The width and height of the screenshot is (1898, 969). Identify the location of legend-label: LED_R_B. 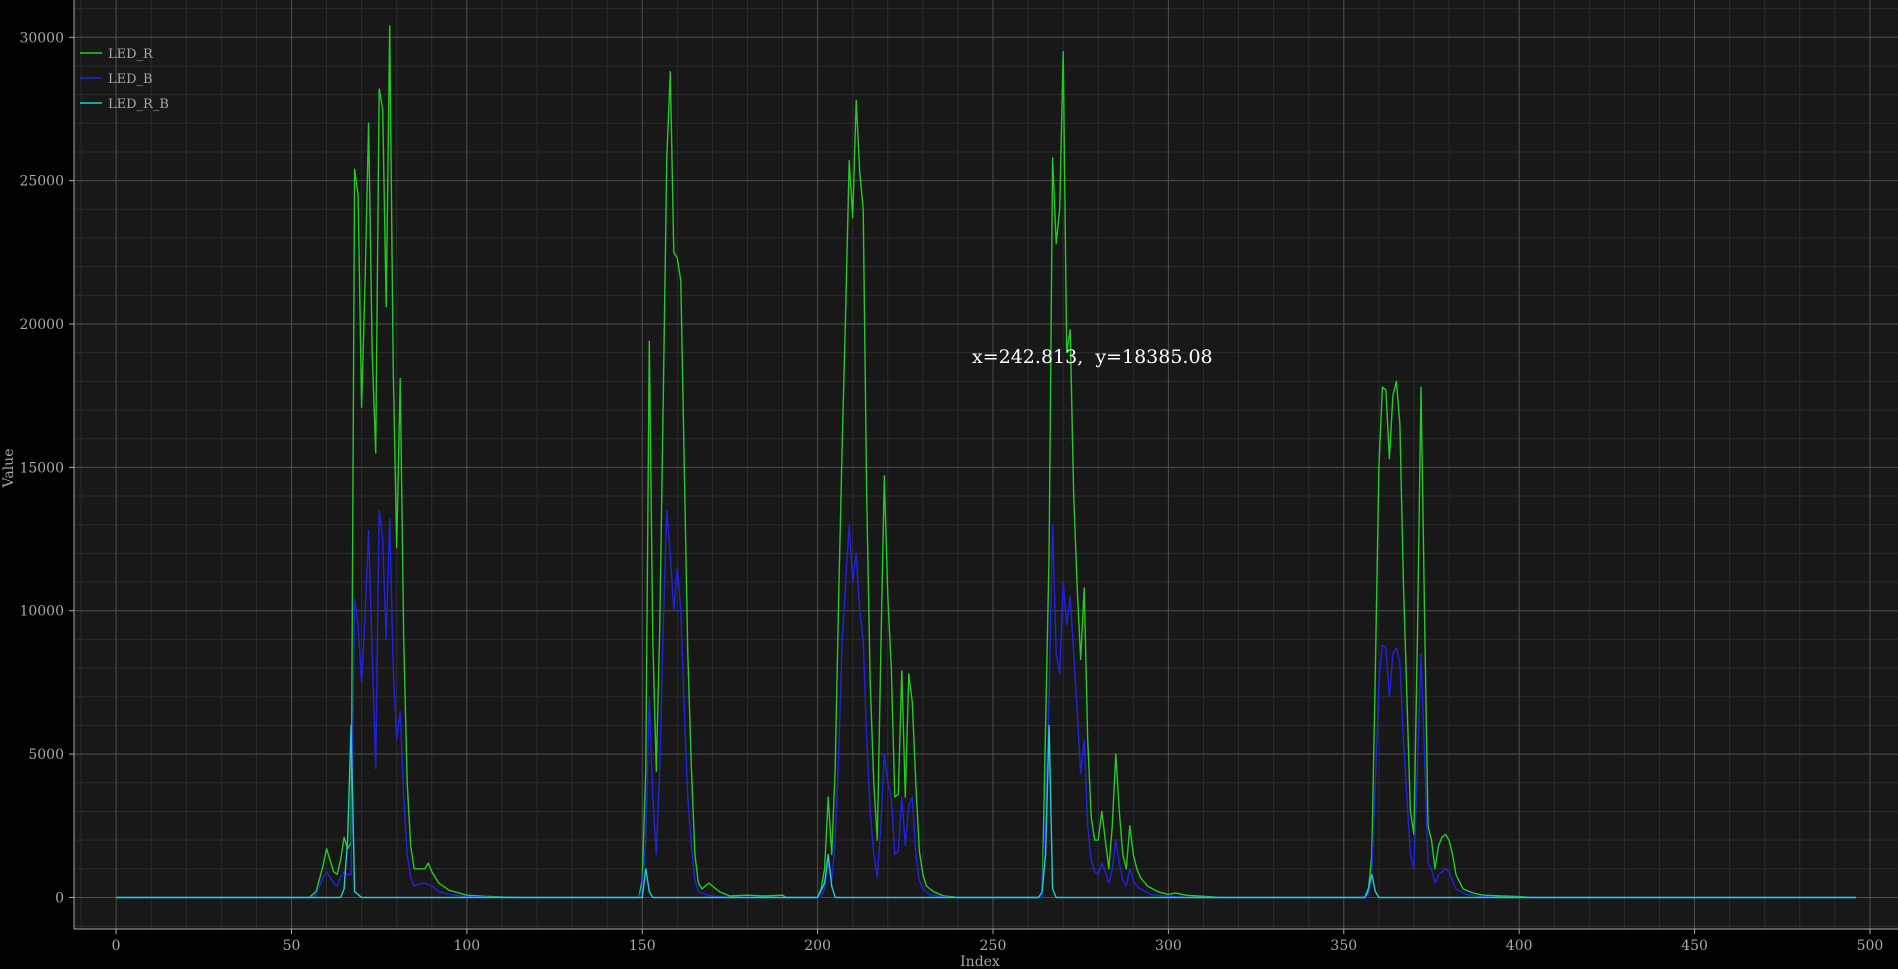
(138, 104).